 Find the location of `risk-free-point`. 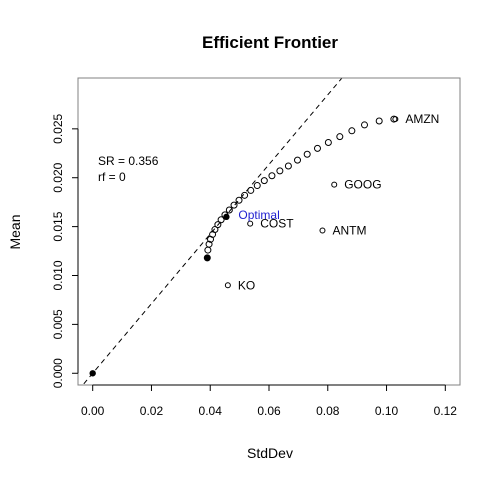

risk-free-point is located at coordinates (92, 373).